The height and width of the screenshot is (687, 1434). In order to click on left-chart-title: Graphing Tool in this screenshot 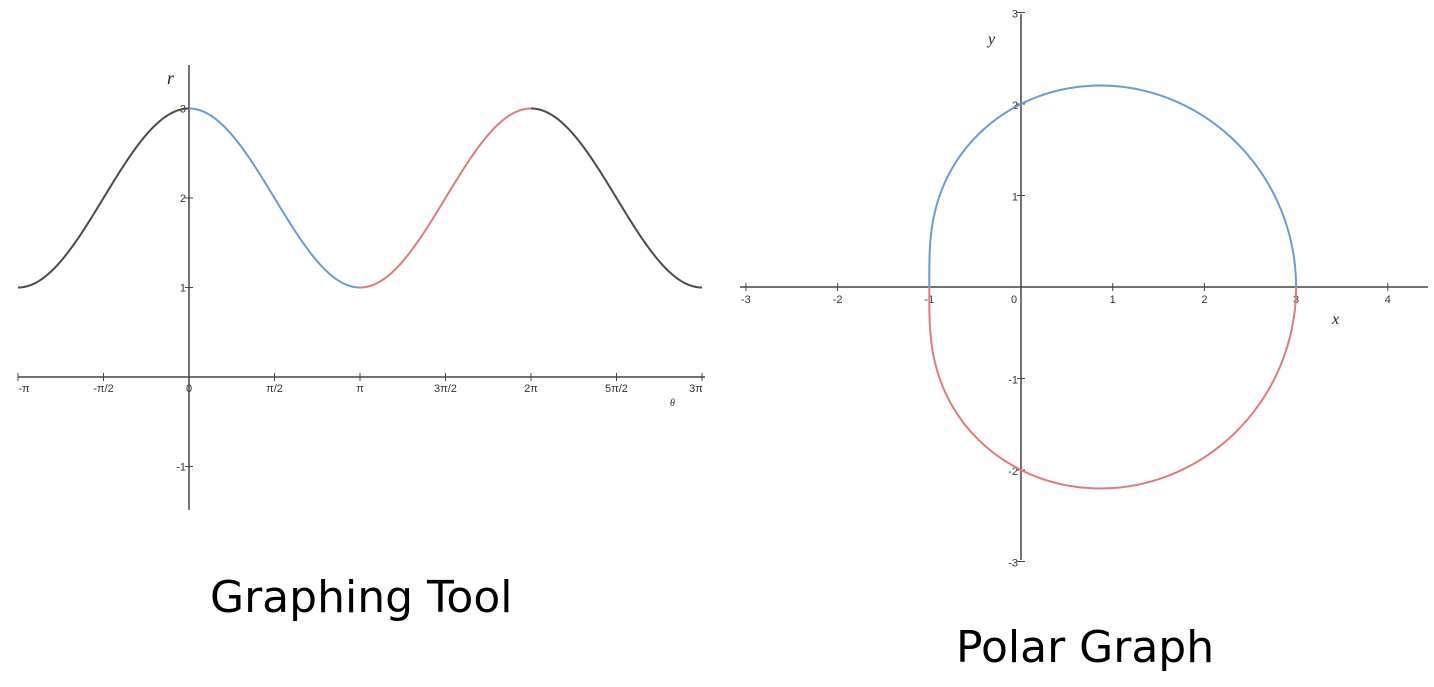, I will do `click(361, 597)`.